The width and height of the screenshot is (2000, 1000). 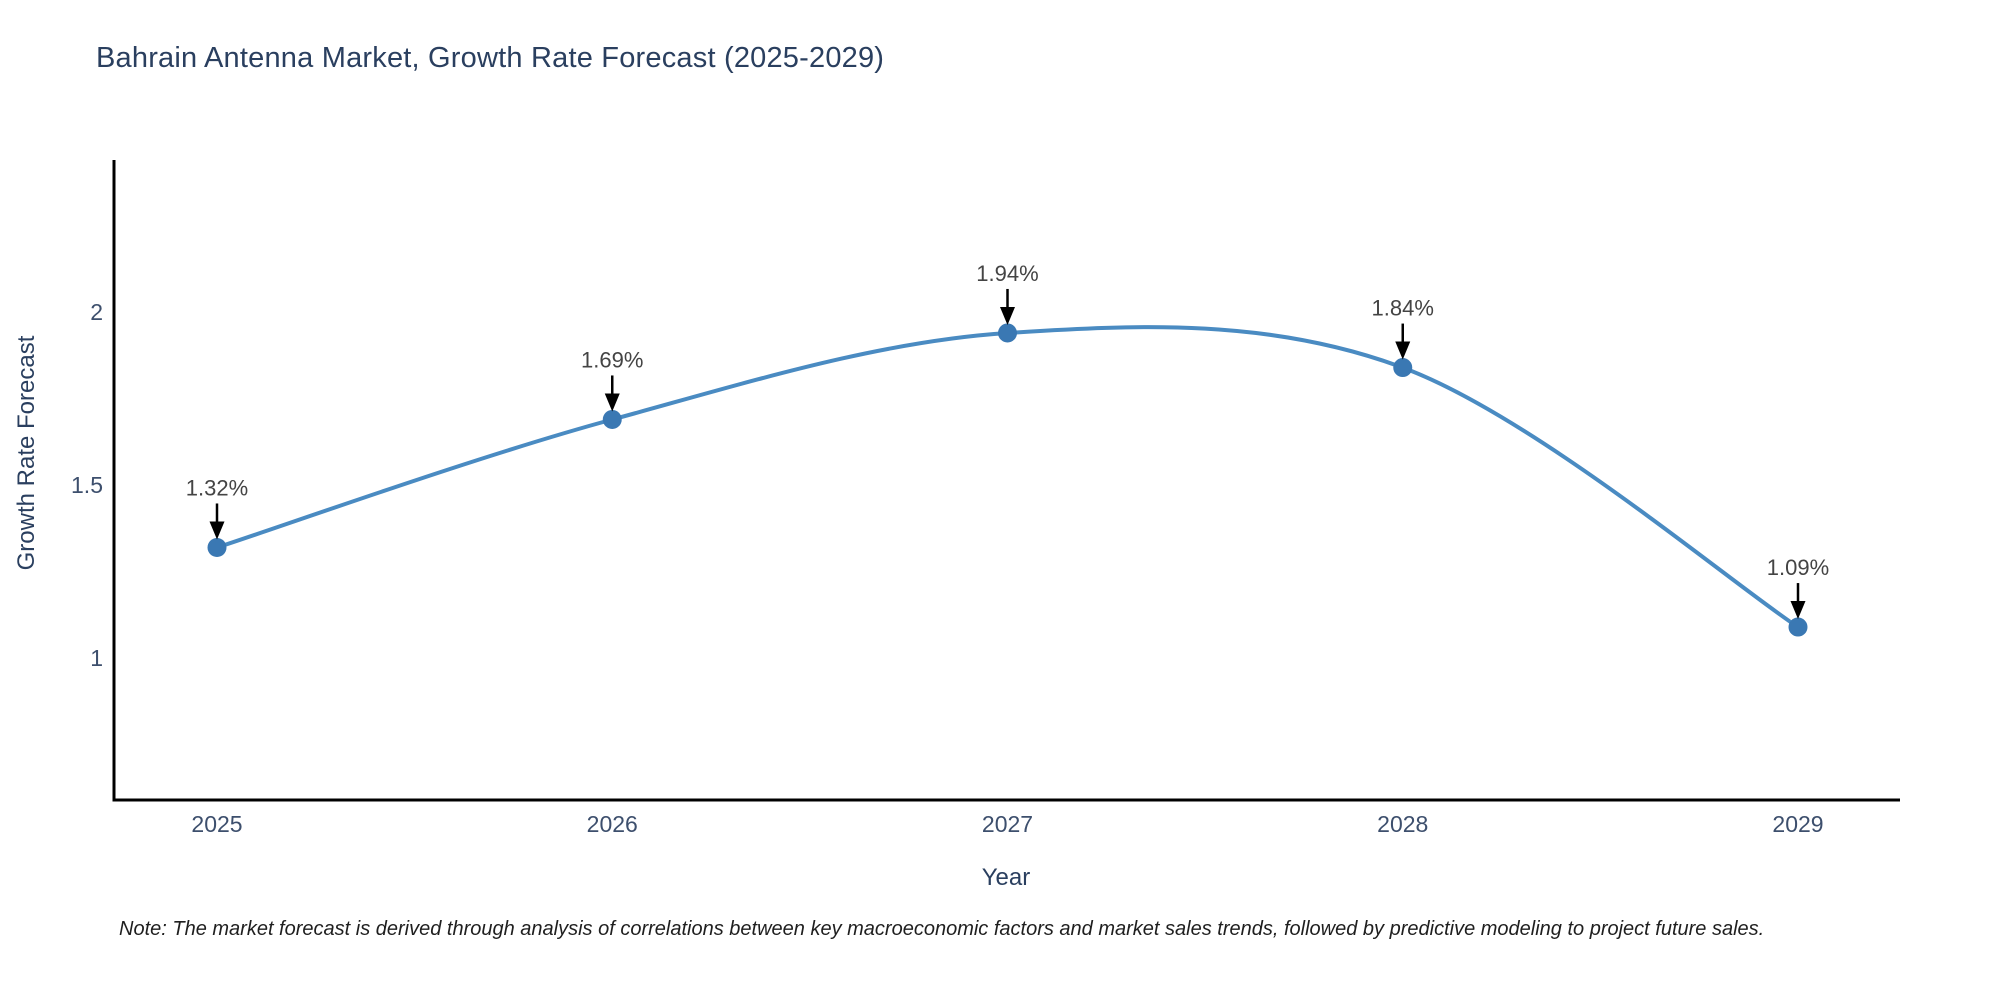 What do you see at coordinates (96, 658) in the screenshot?
I see `y-tick-label: 1` at bounding box center [96, 658].